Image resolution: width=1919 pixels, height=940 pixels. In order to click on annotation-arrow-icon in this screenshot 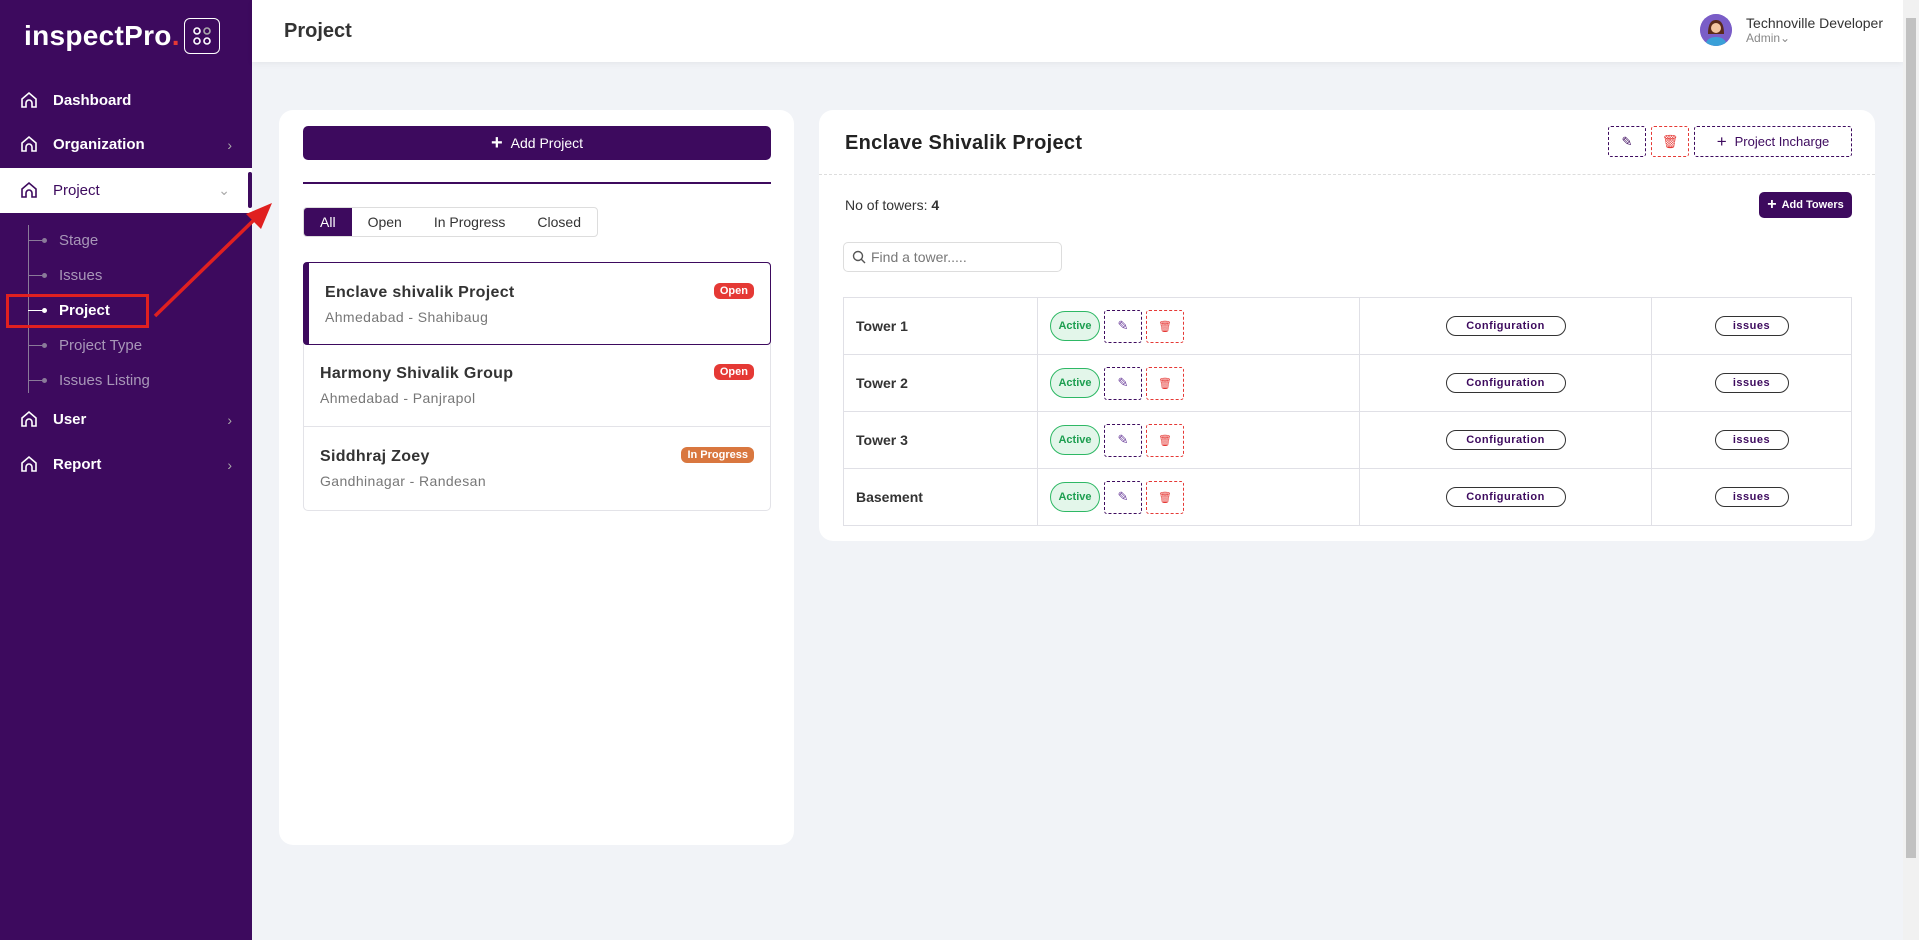, I will do `click(212, 260)`.